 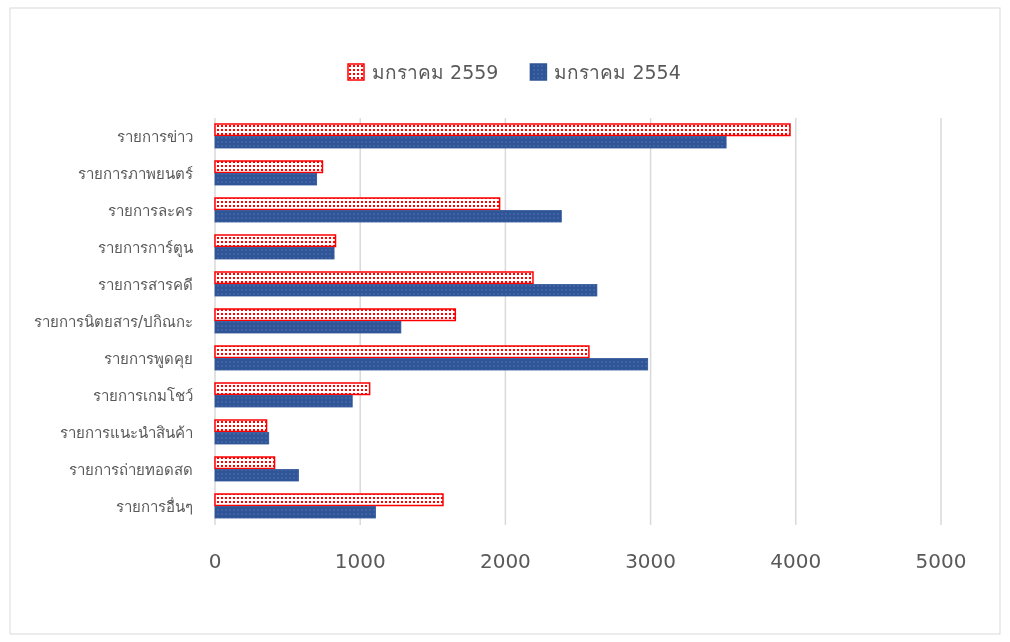 What do you see at coordinates (150, 210) in the screenshot?
I see `y-tick-label: รายการละคร` at bounding box center [150, 210].